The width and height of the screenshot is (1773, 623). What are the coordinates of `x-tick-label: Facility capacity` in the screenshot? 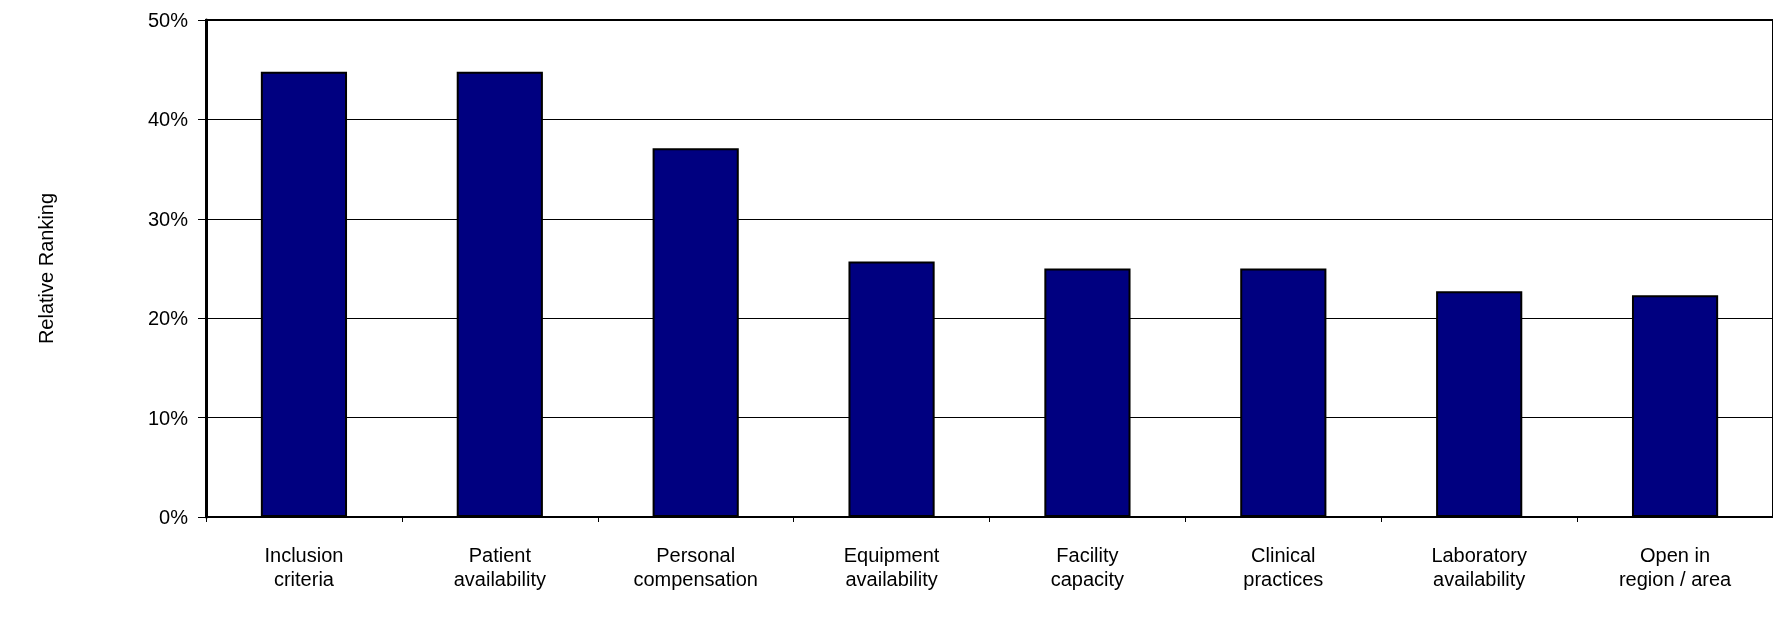 It's located at (1087, 567).